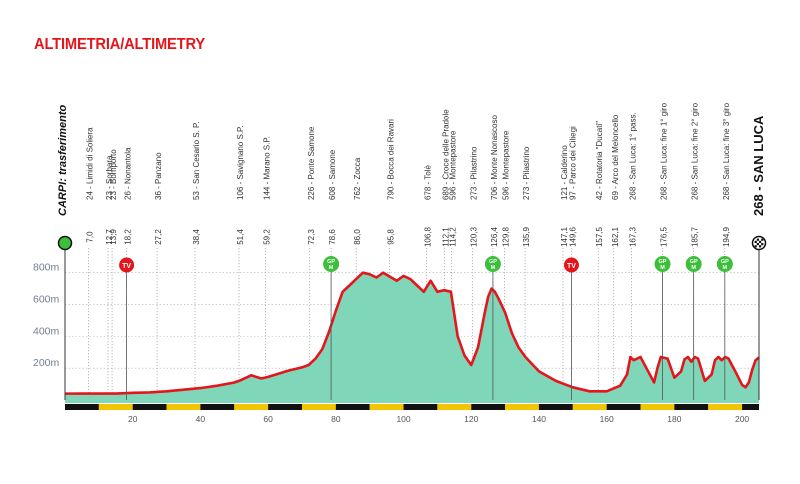 The height and width of the screenshot is (484, 800). Describe the element at coordinates (664, 236) in the screenshot. I see `waypoint-km: 176,5` at that location.